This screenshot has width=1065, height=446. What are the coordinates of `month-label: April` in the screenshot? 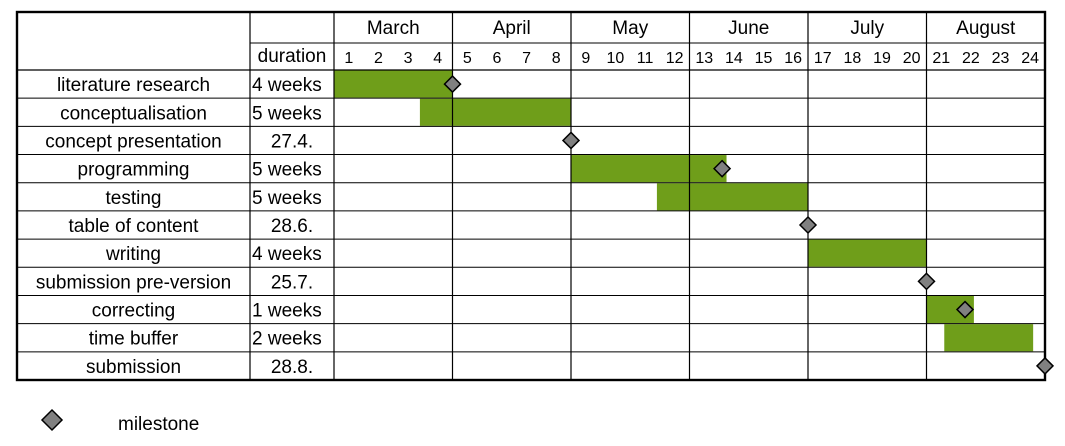 It's located at (512, 28).